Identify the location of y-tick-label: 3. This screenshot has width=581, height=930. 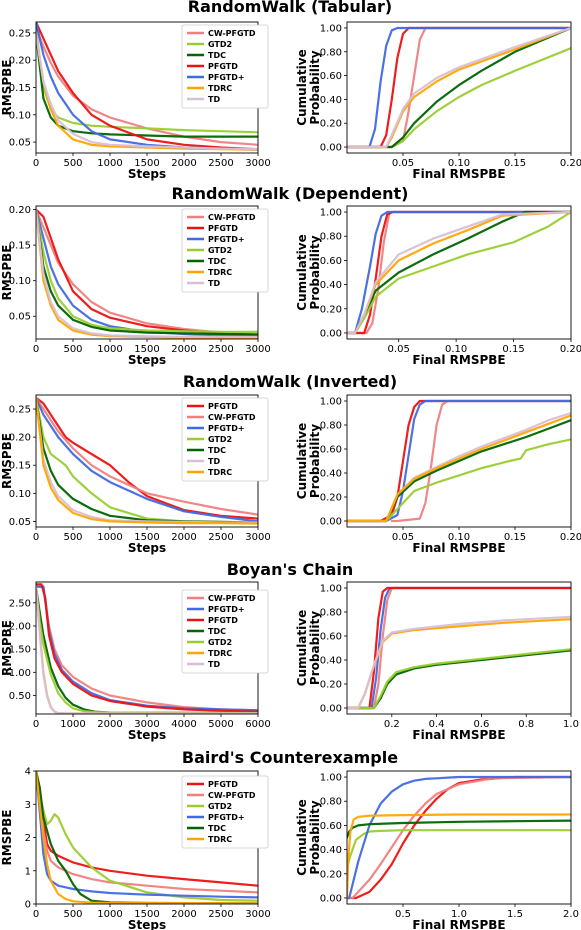
(28, 805).